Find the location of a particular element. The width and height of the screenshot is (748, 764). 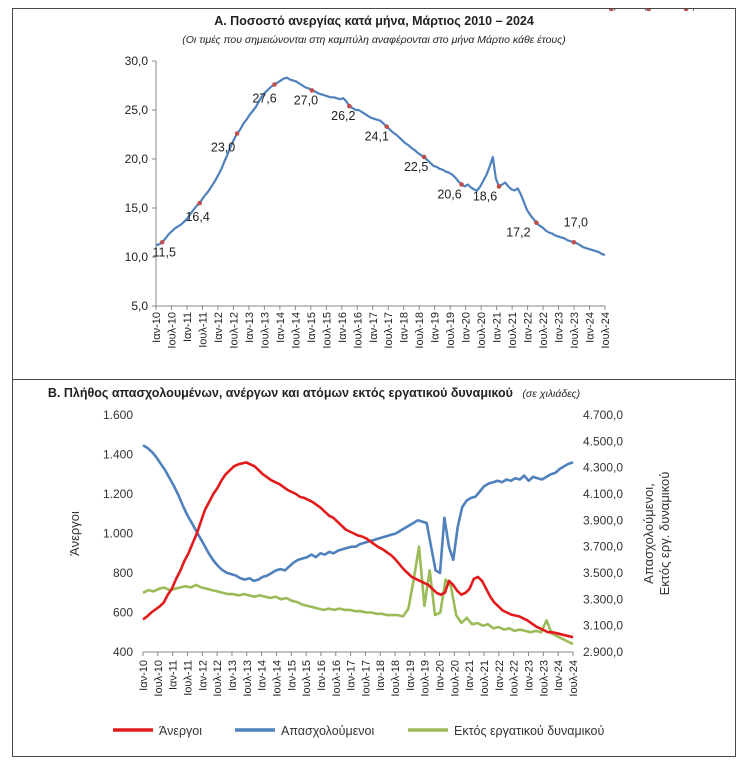

march-value-label: 27,6 is located at coordinates (264, 99).